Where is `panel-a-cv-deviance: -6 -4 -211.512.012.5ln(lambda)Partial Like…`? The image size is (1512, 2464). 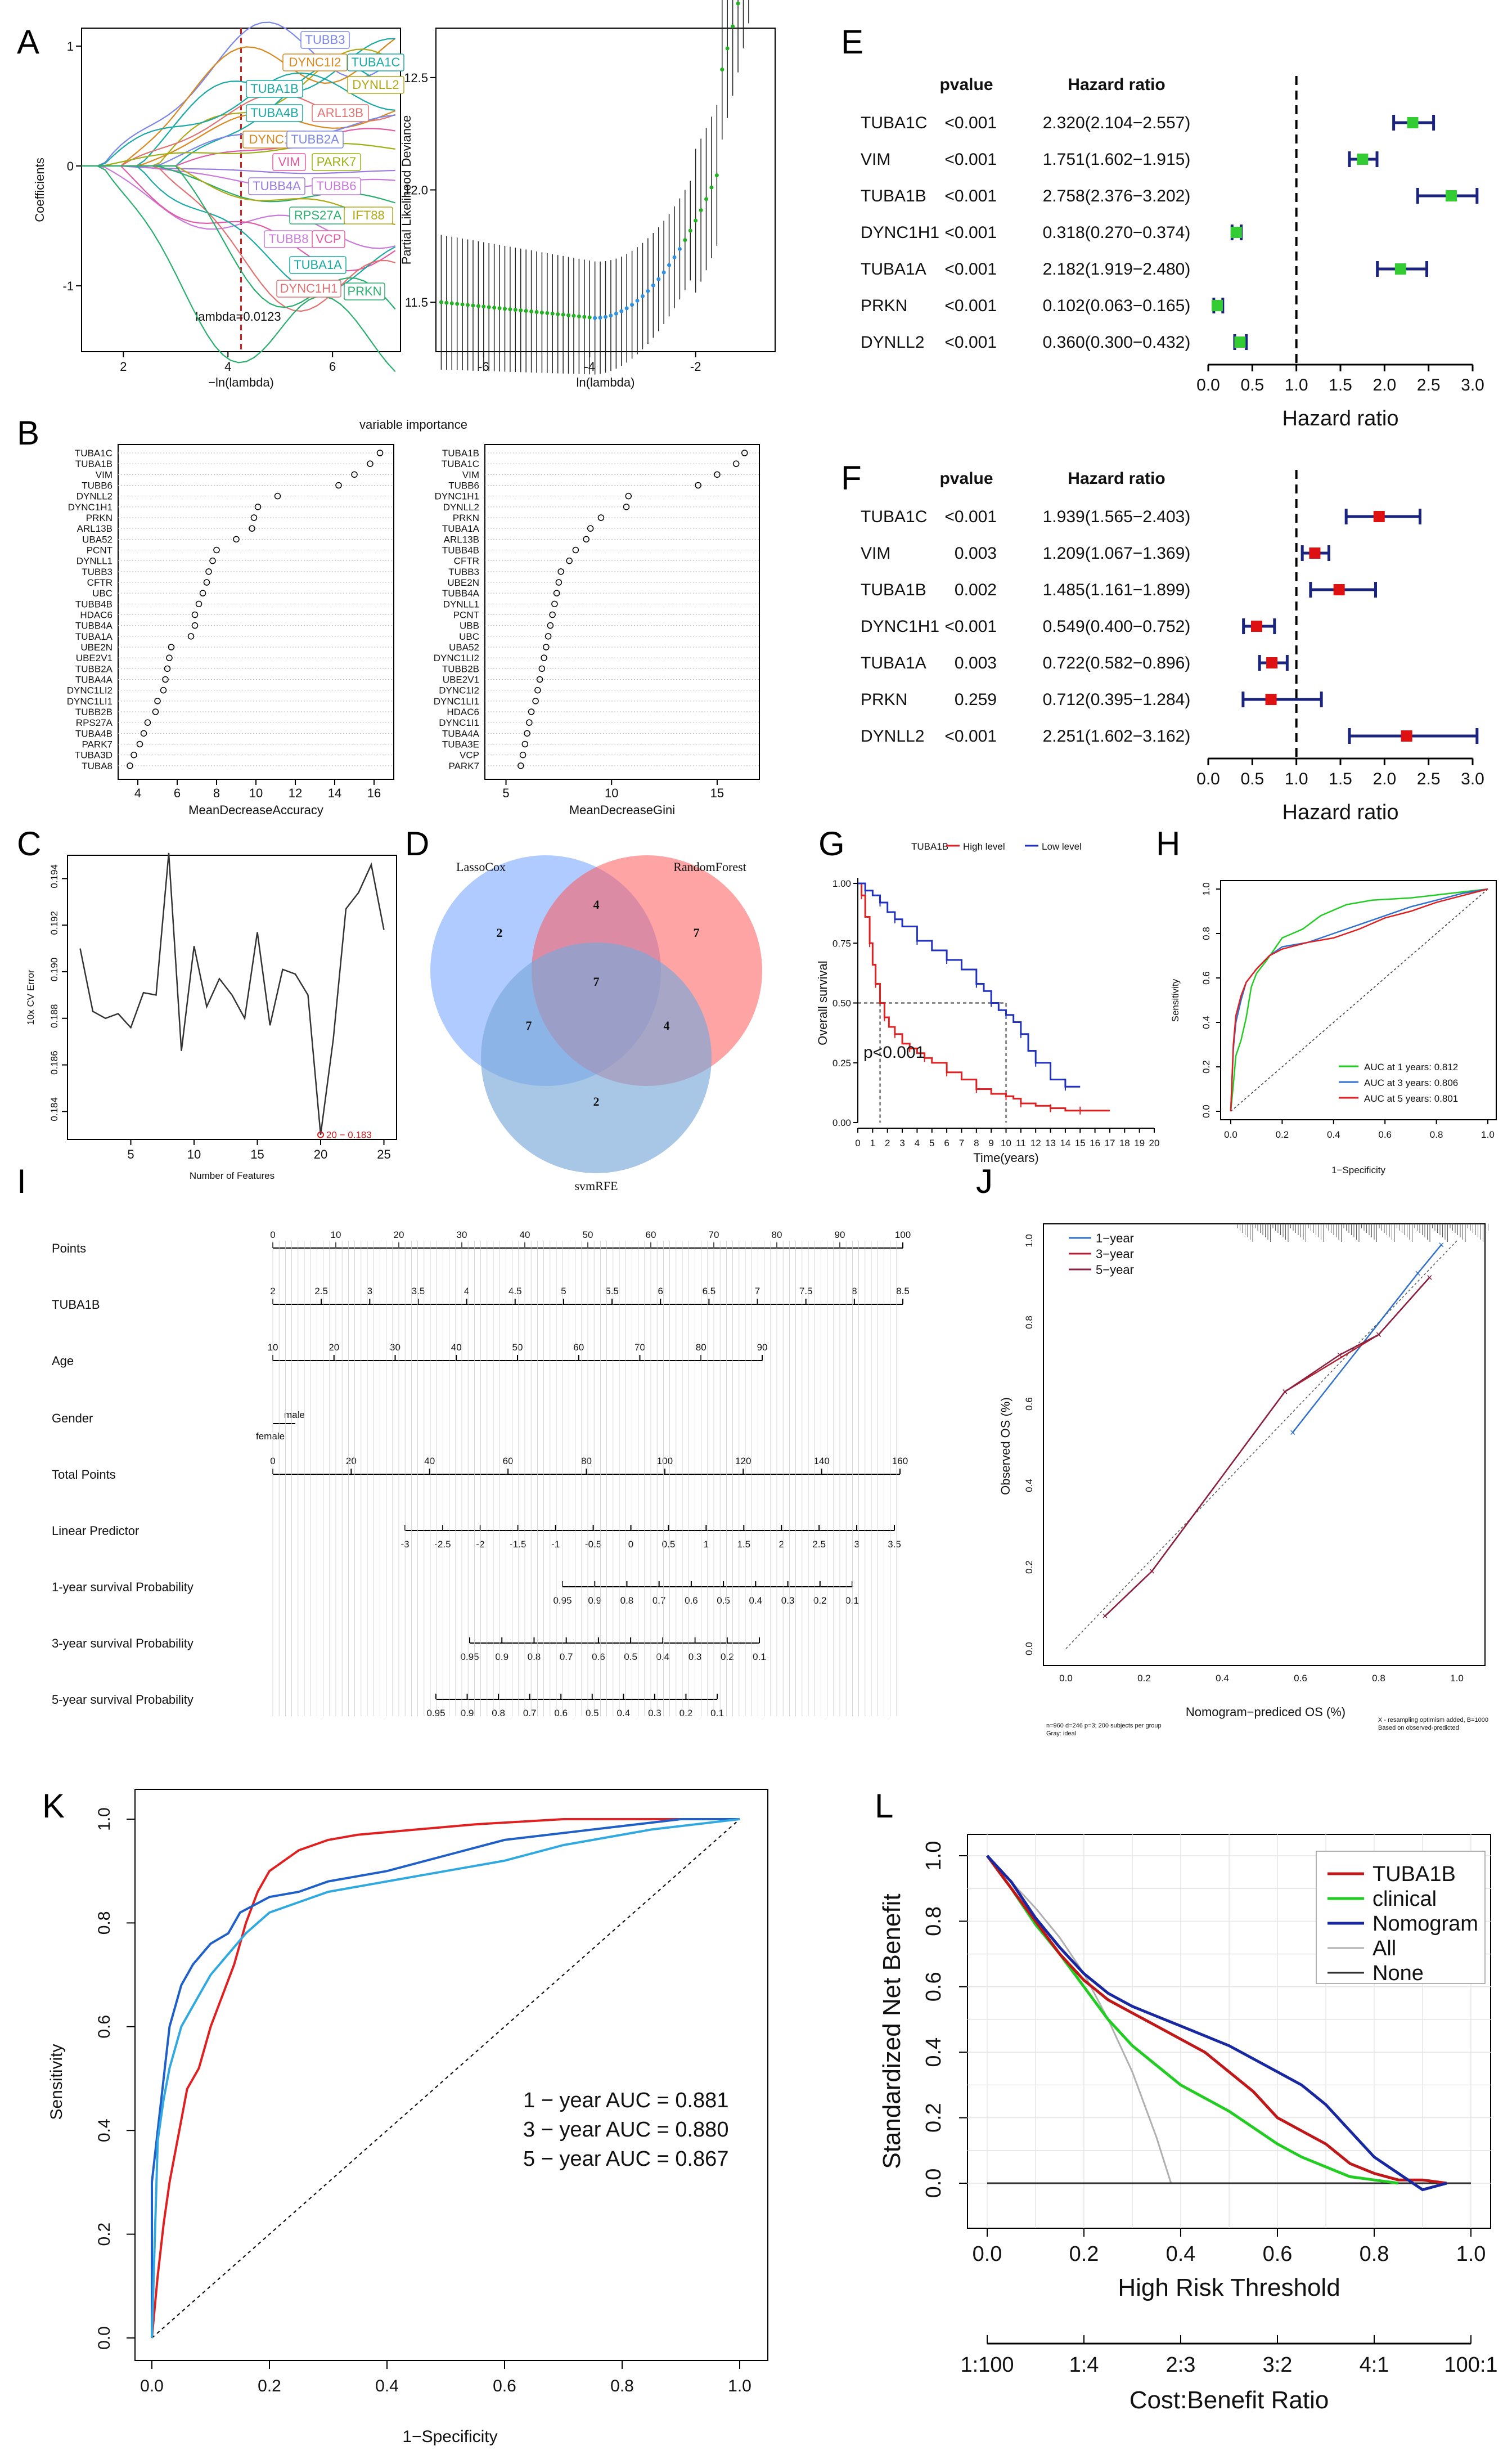 panel-a-cv-deviance: -6 -4 -211.512.012.5ln(lambda)Partial Like… is located at coordinates (587, 194).